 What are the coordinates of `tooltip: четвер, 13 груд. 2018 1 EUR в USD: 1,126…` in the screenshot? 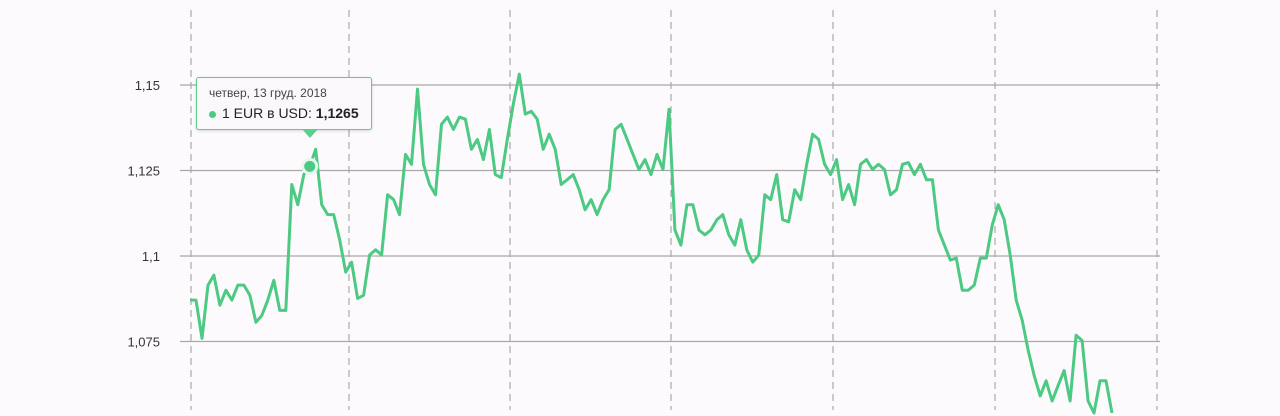 It's located at (284, 103).